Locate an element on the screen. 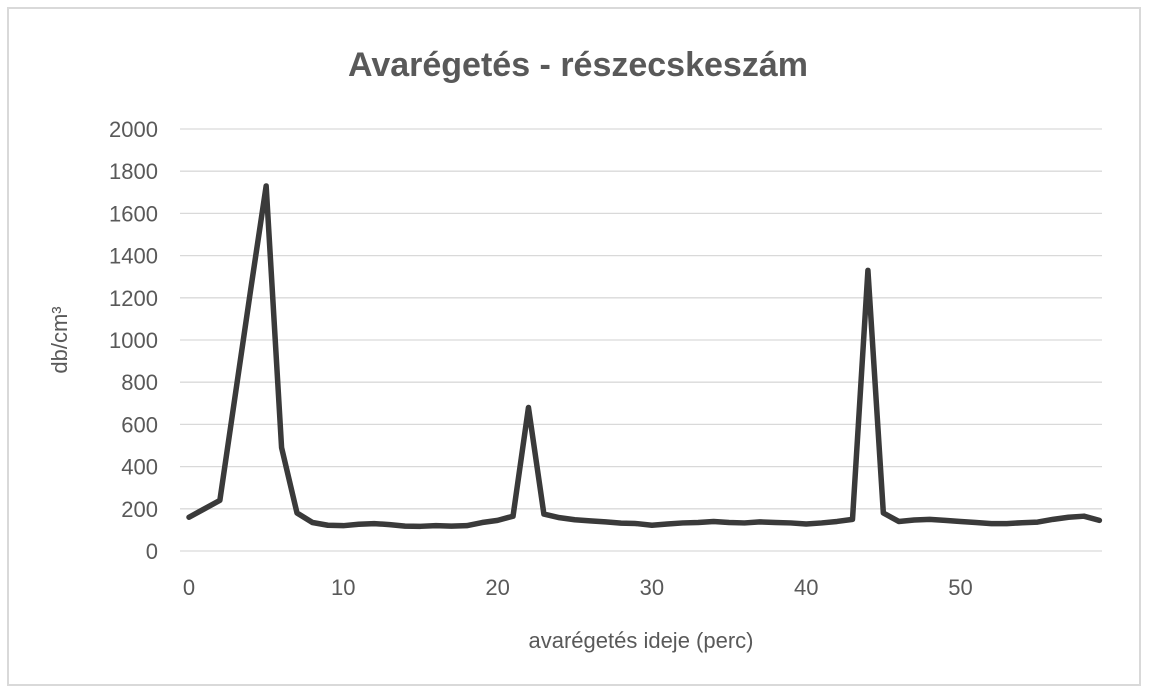  y-tick-label: 0 is located at coordinates (152, 551).